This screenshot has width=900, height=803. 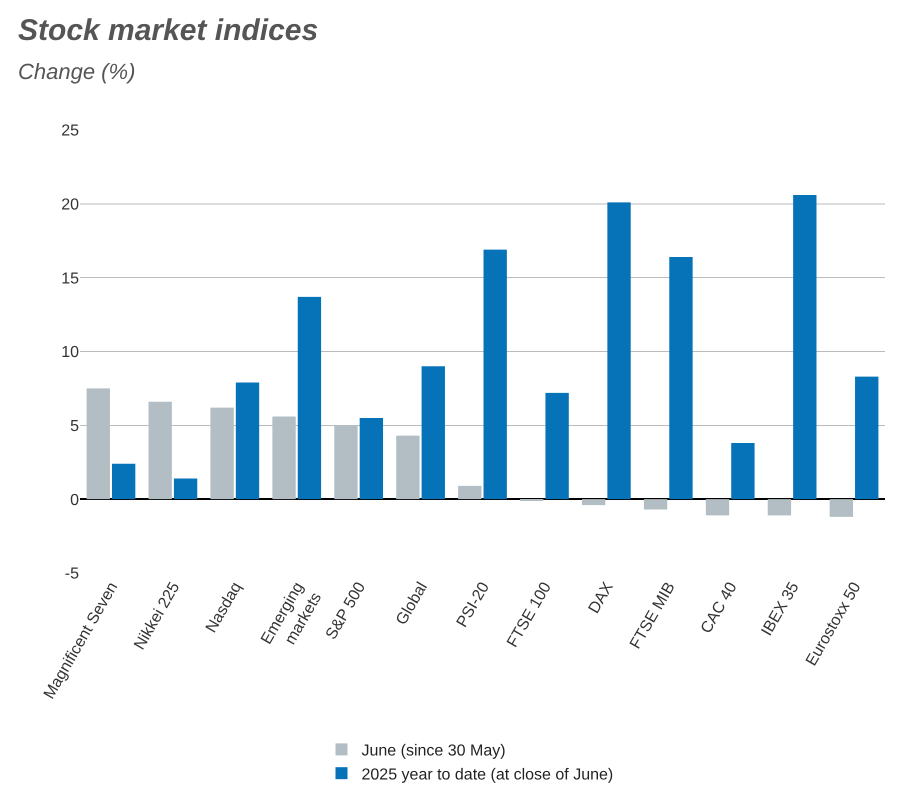 I want to click on y-tick-label: 0, so click(x=75, y=500).